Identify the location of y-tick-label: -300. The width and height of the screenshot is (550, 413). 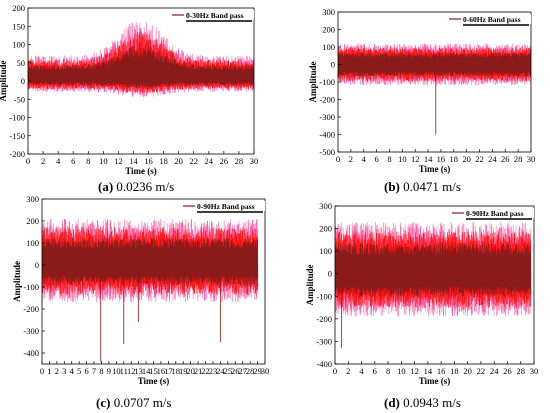
(324, 341).